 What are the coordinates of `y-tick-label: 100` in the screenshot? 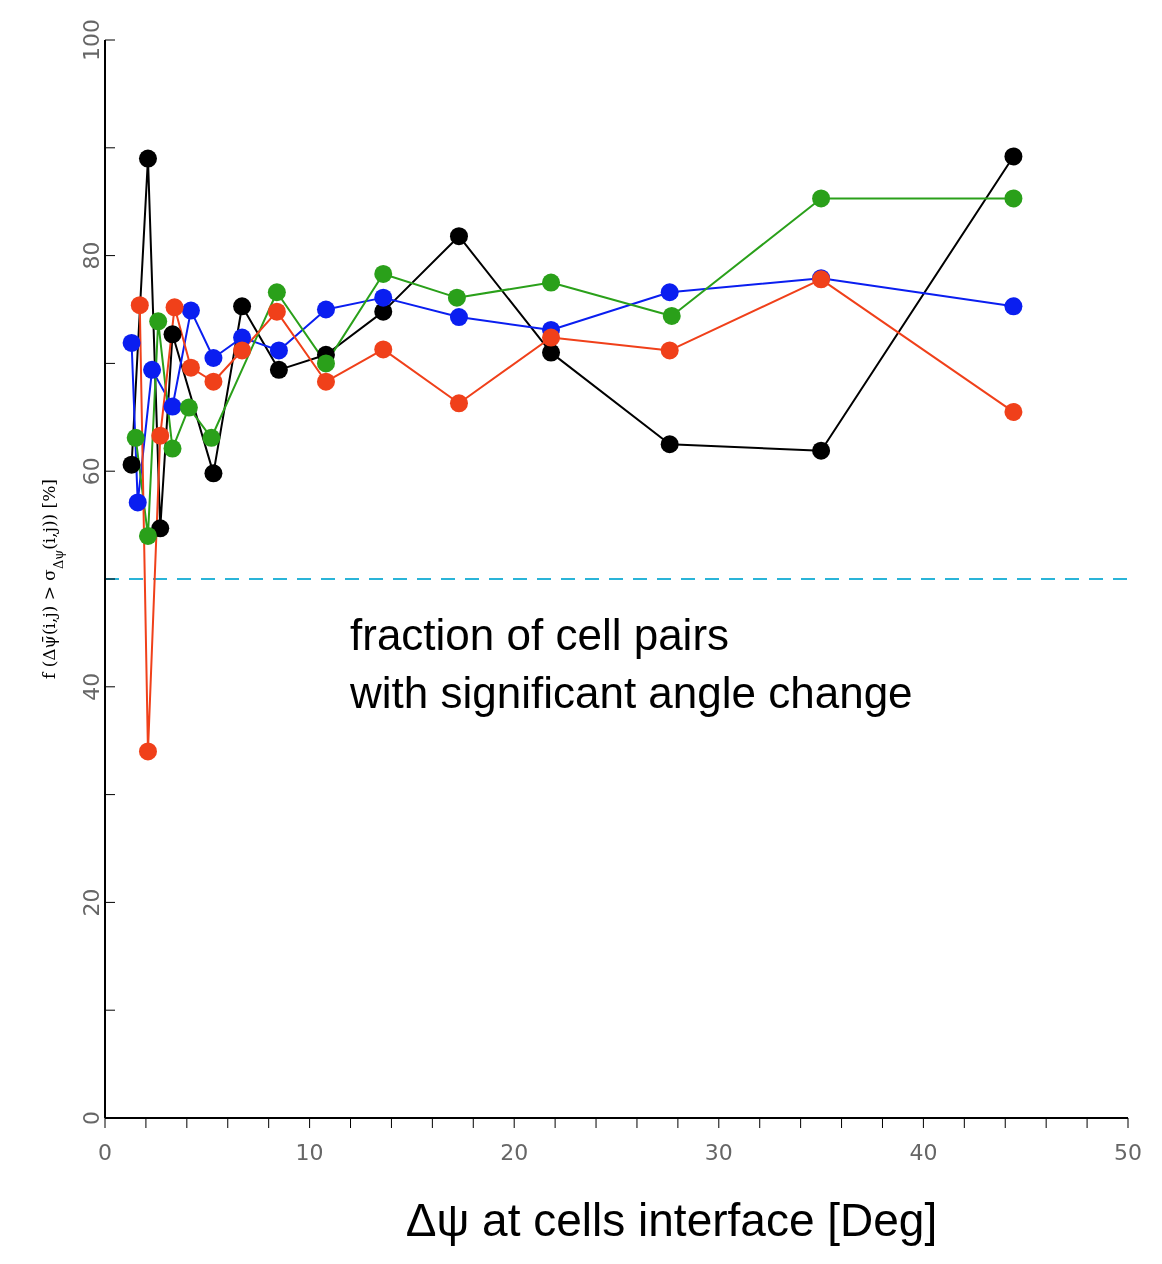 It's located at (91, 40).